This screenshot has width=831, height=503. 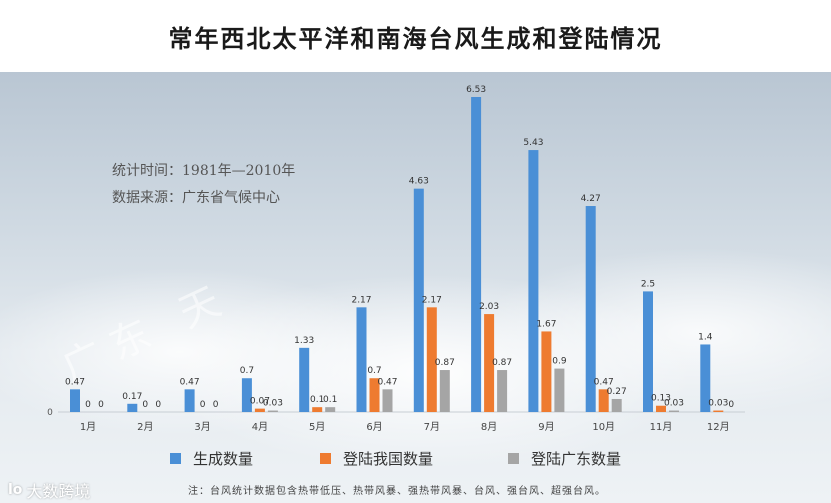 What do you see at coordinates (75, 382) in the screenshot?
I see `data-label-series-0-cat-0: 0.47` at bounding box center [75, 382].